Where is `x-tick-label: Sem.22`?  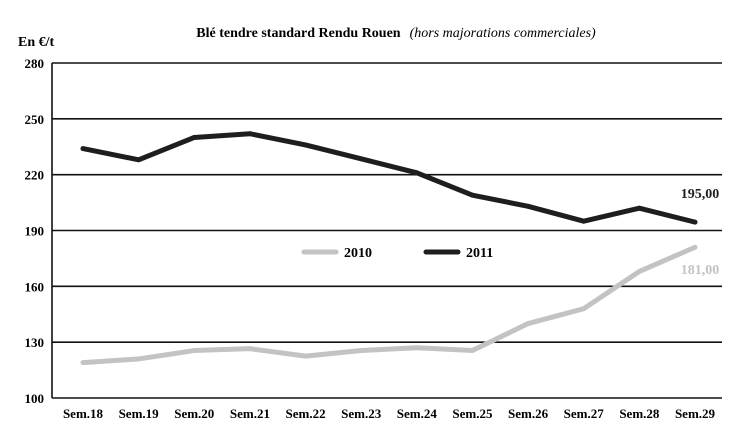 x-tick-label: Sem.22 is located at coordinates (305, 413).